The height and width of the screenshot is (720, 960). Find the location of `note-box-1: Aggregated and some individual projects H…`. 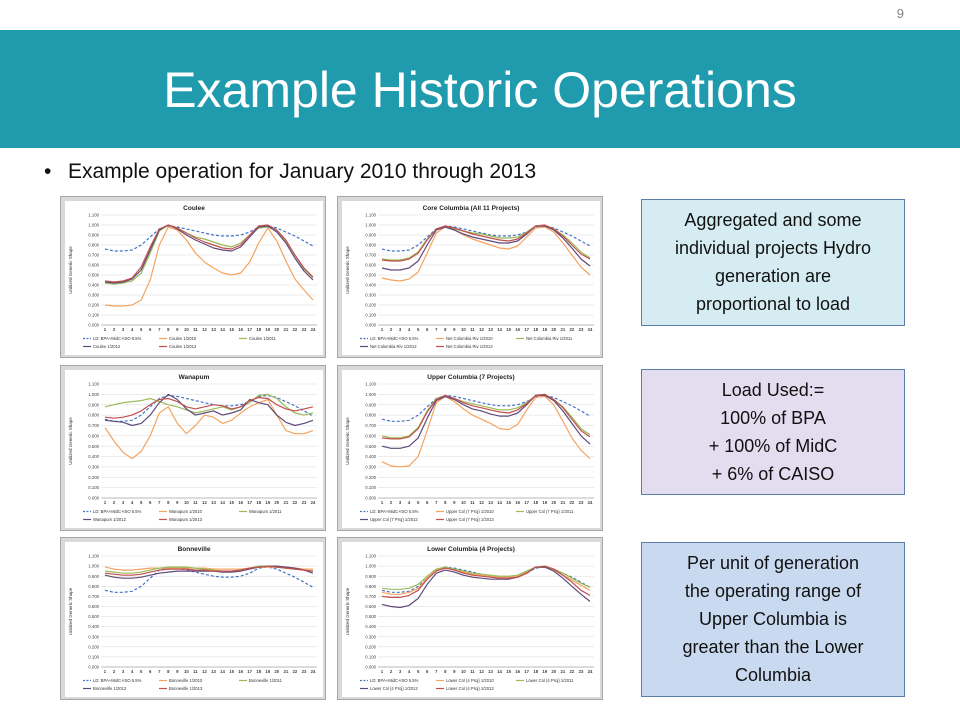

note-box-1: Aggregated and some individual projects H… is located at coordinates (773, 262).